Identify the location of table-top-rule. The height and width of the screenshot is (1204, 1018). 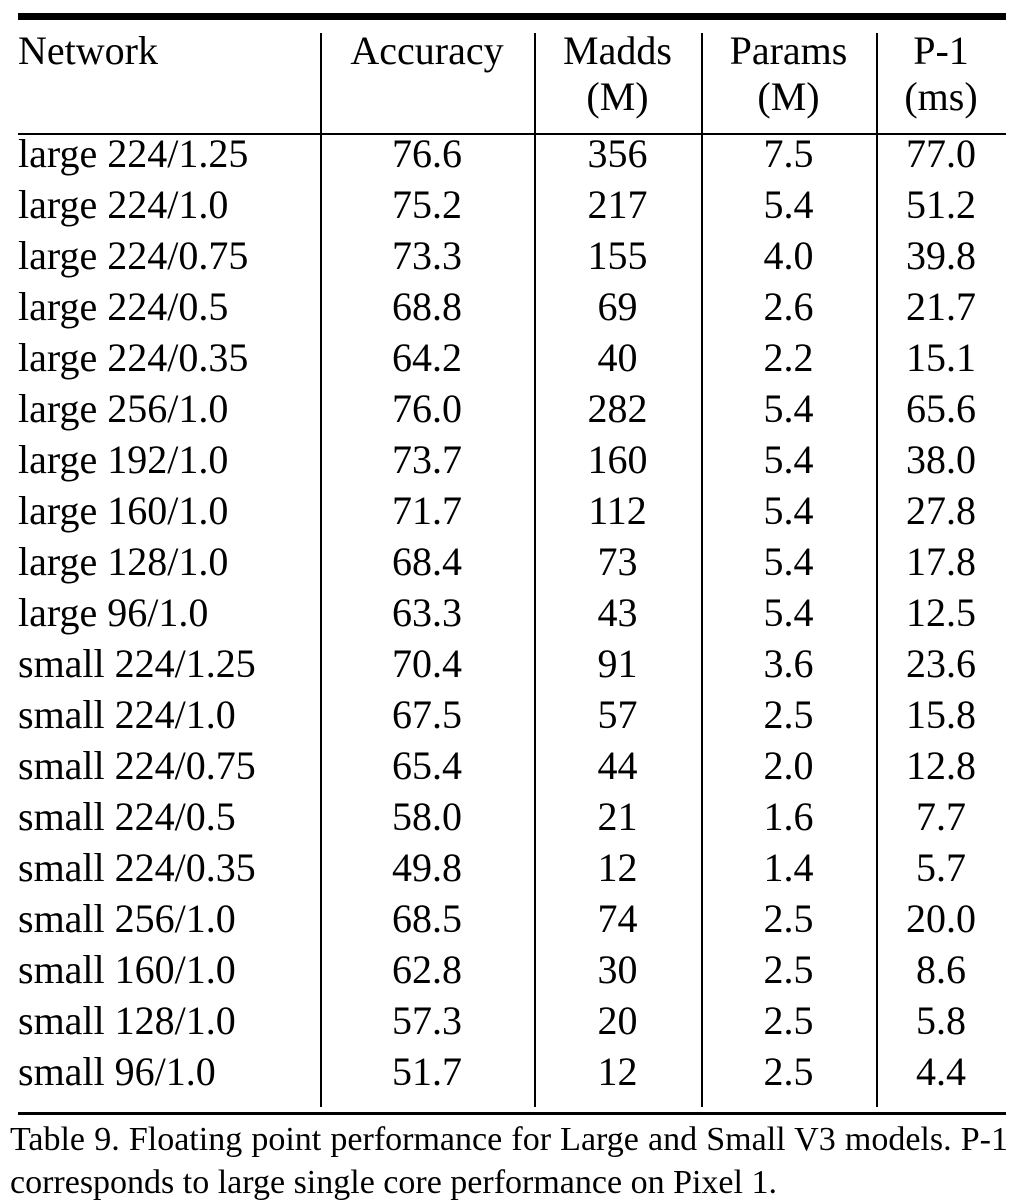
(512, 16).